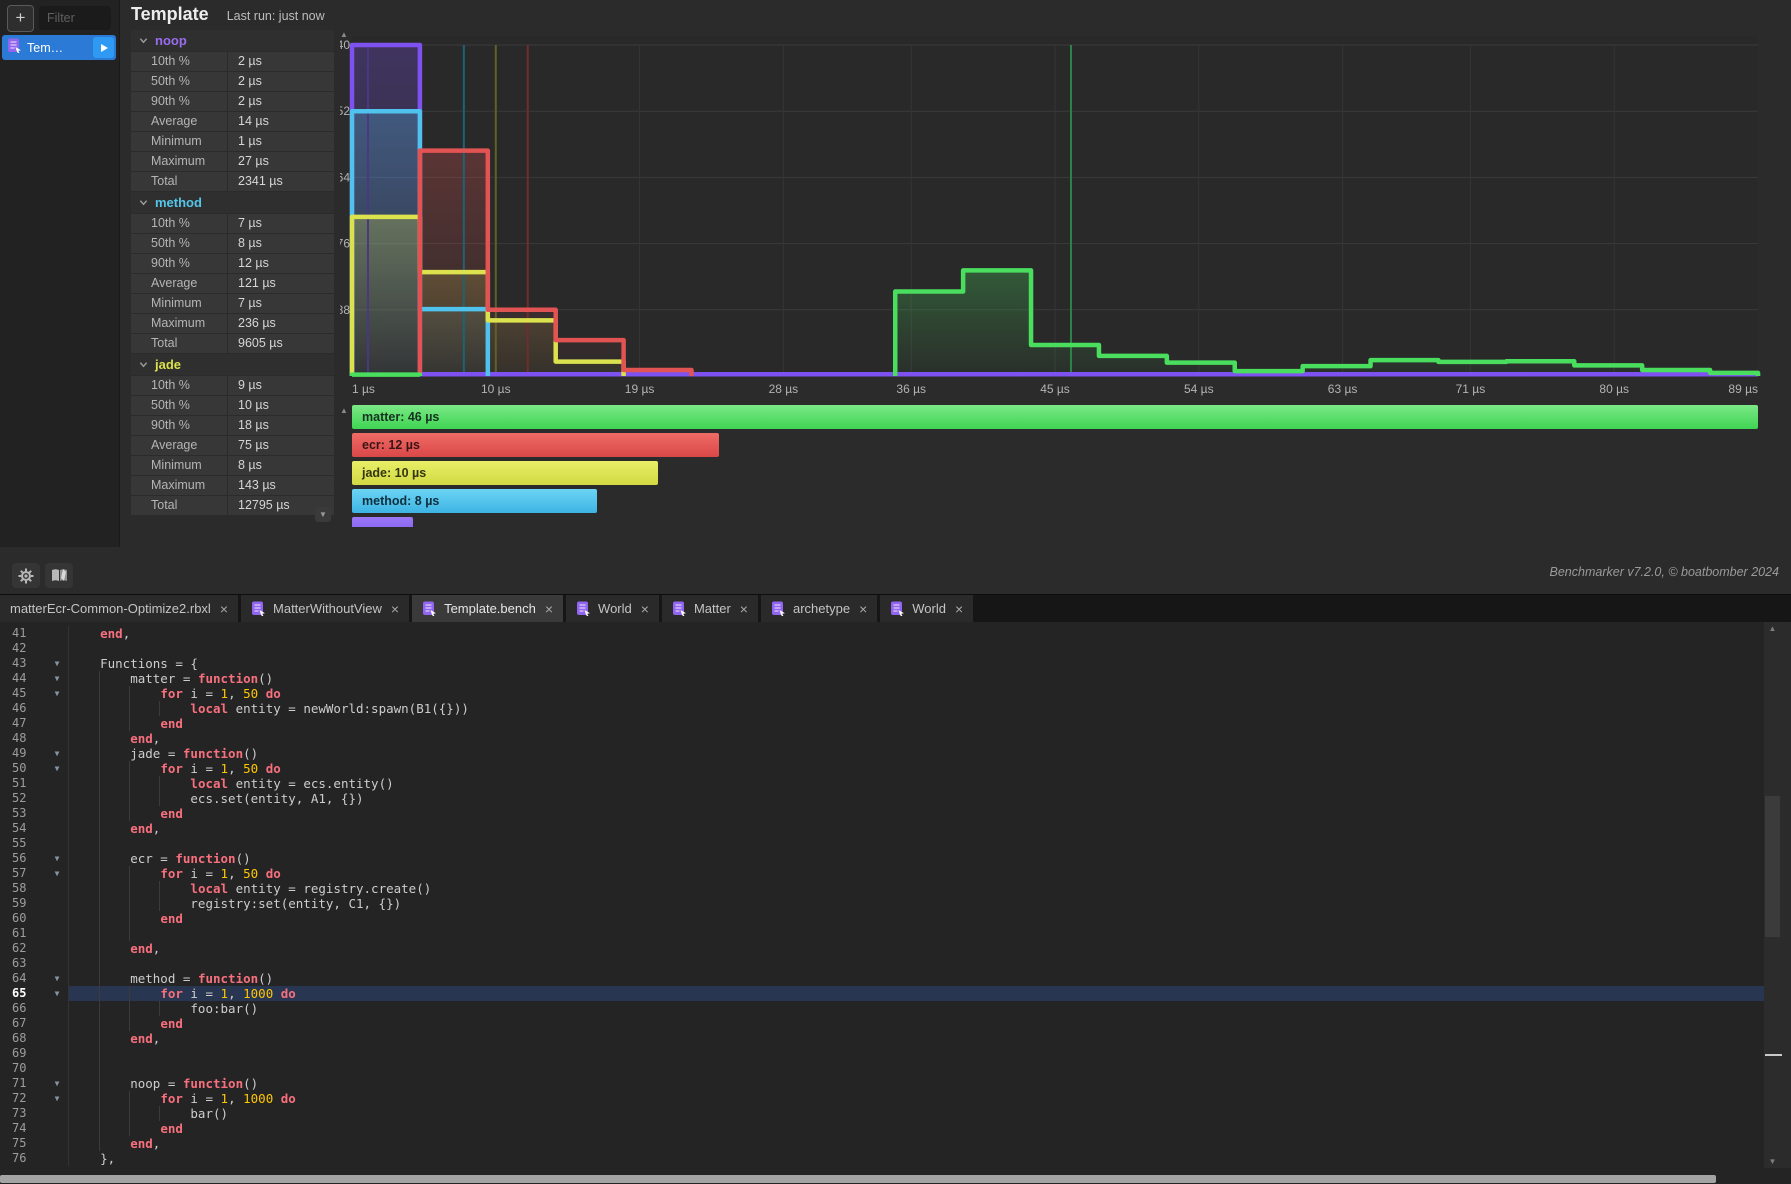 This screenshot has width=1791, height=1184. I want to click on scroll-up-icon: ▲, so click(1772, 628).